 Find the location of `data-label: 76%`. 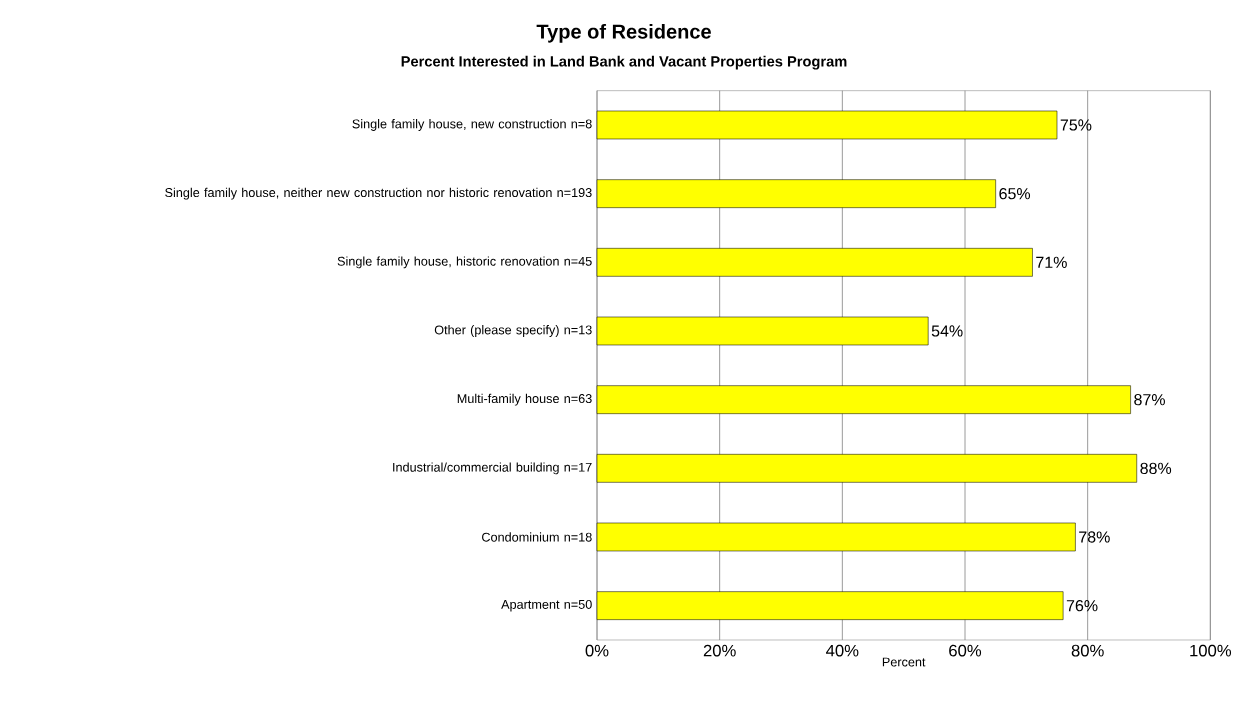

data-label: 76% is located at coordinates (1082, 606).